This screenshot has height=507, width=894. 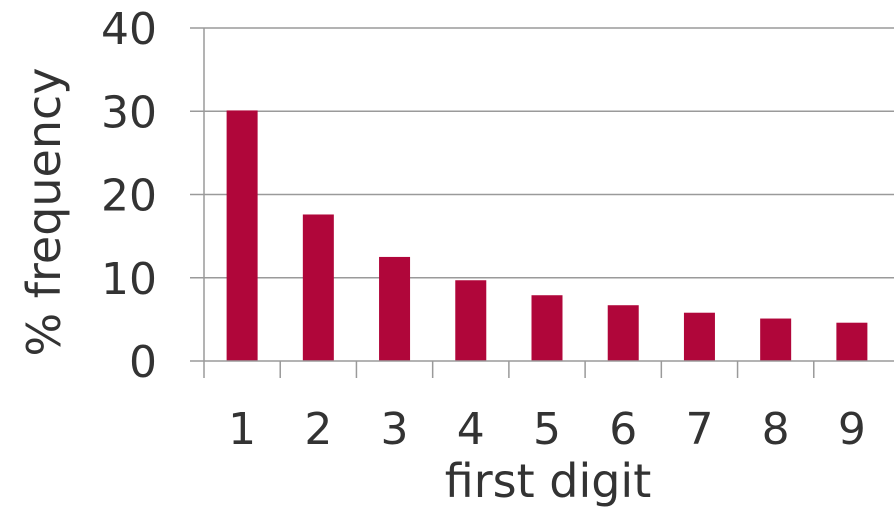 I want to click on x-tick-label: 6, so click(x=623, y=429).